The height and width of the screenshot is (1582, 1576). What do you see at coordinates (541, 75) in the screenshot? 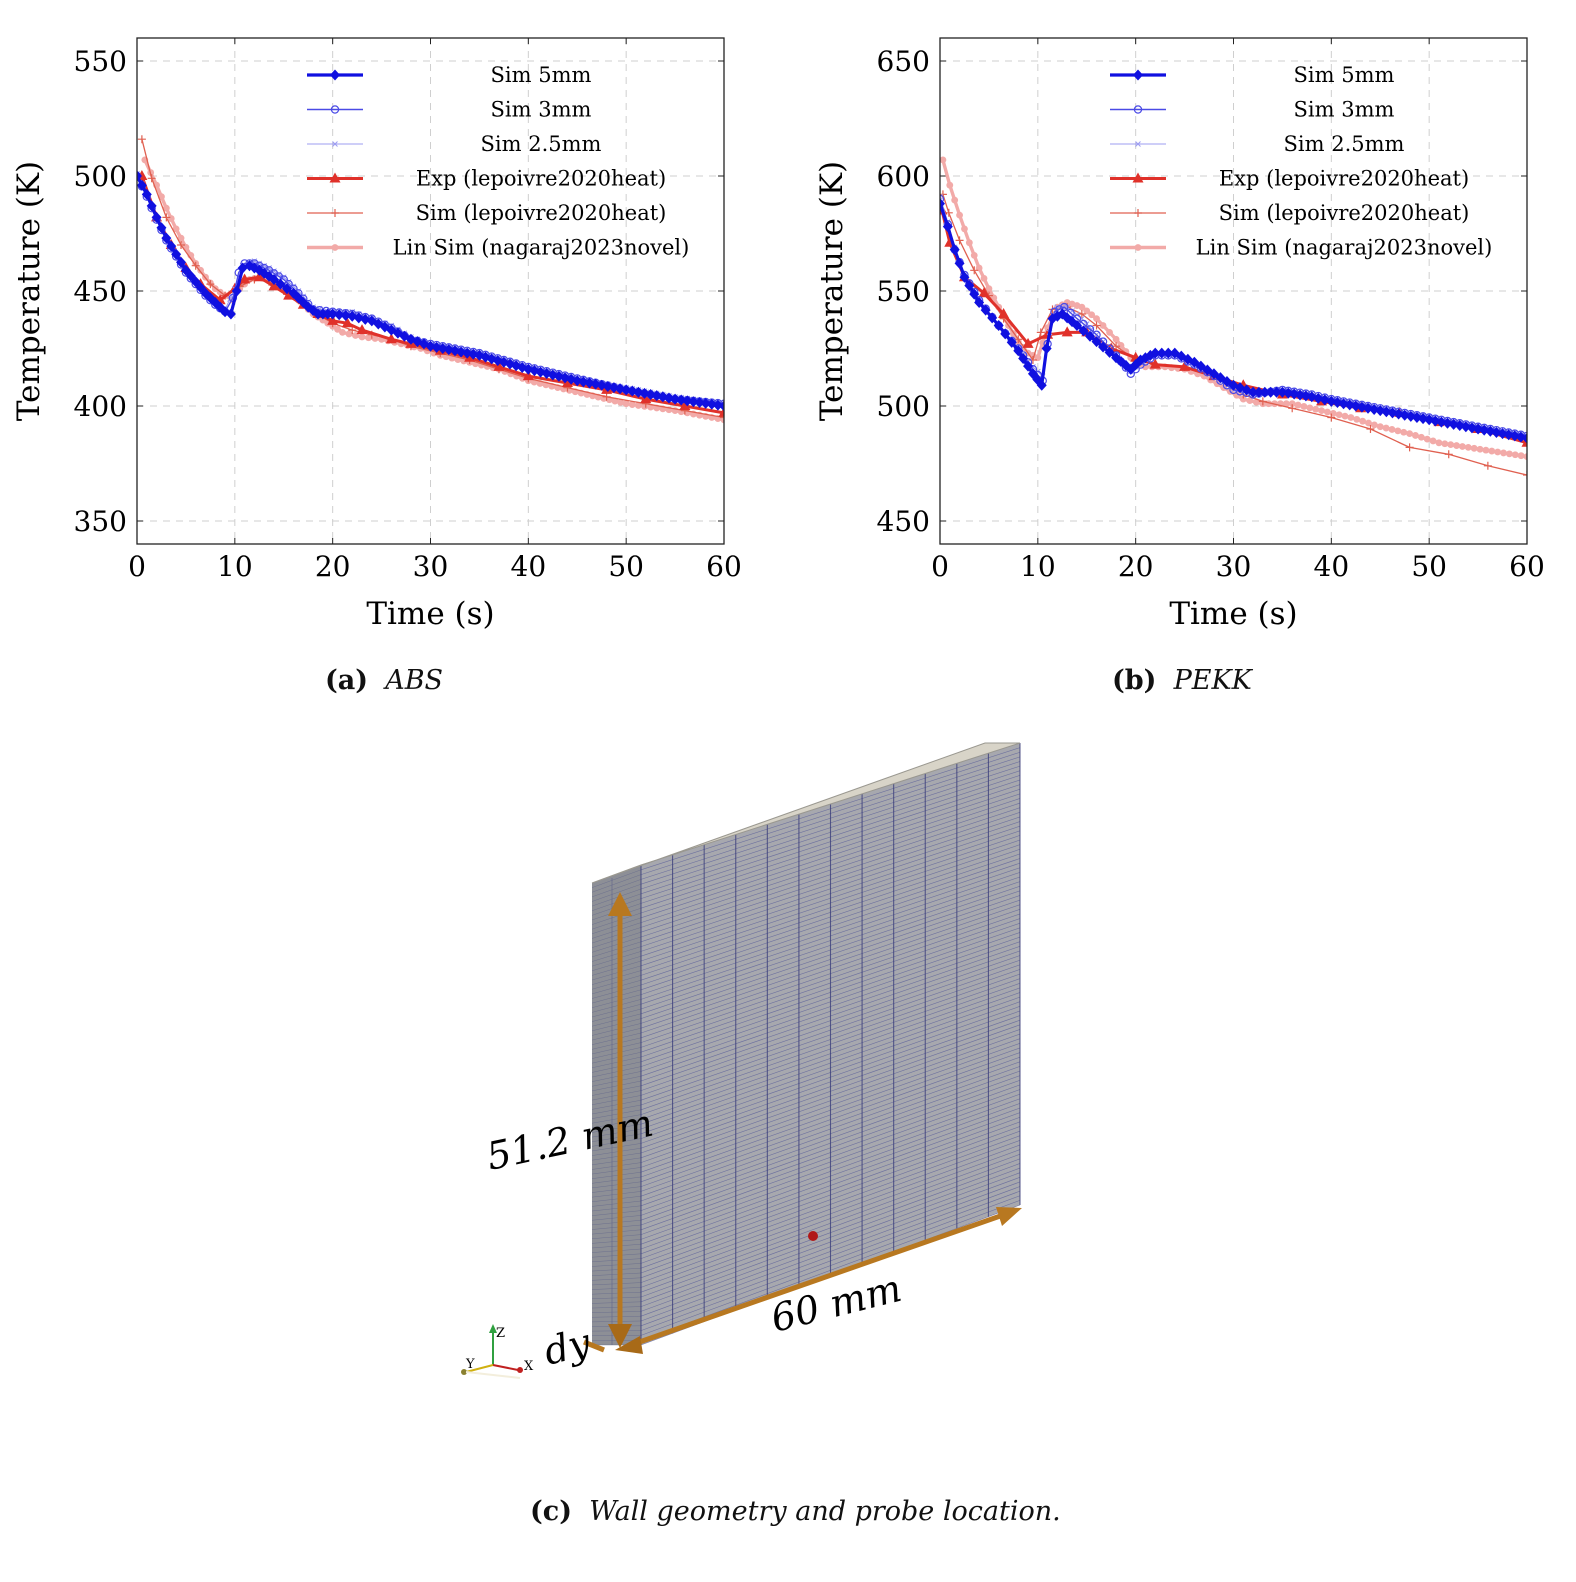
I see `abs-legend-label-sim5: Sim 5mm` at bounding box center [541, 75].